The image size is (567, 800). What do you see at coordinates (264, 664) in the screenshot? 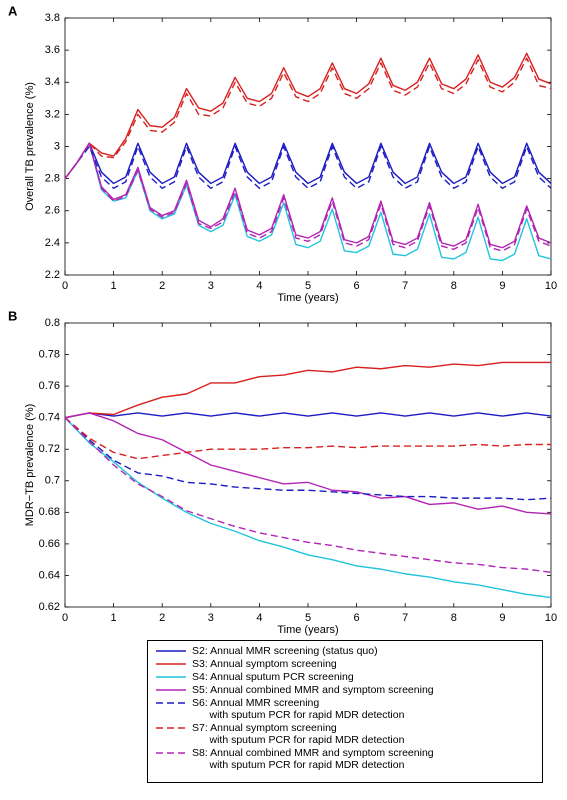
I see `legend-label: S3: Annual symptom screening` at bounding box center [264, 664].